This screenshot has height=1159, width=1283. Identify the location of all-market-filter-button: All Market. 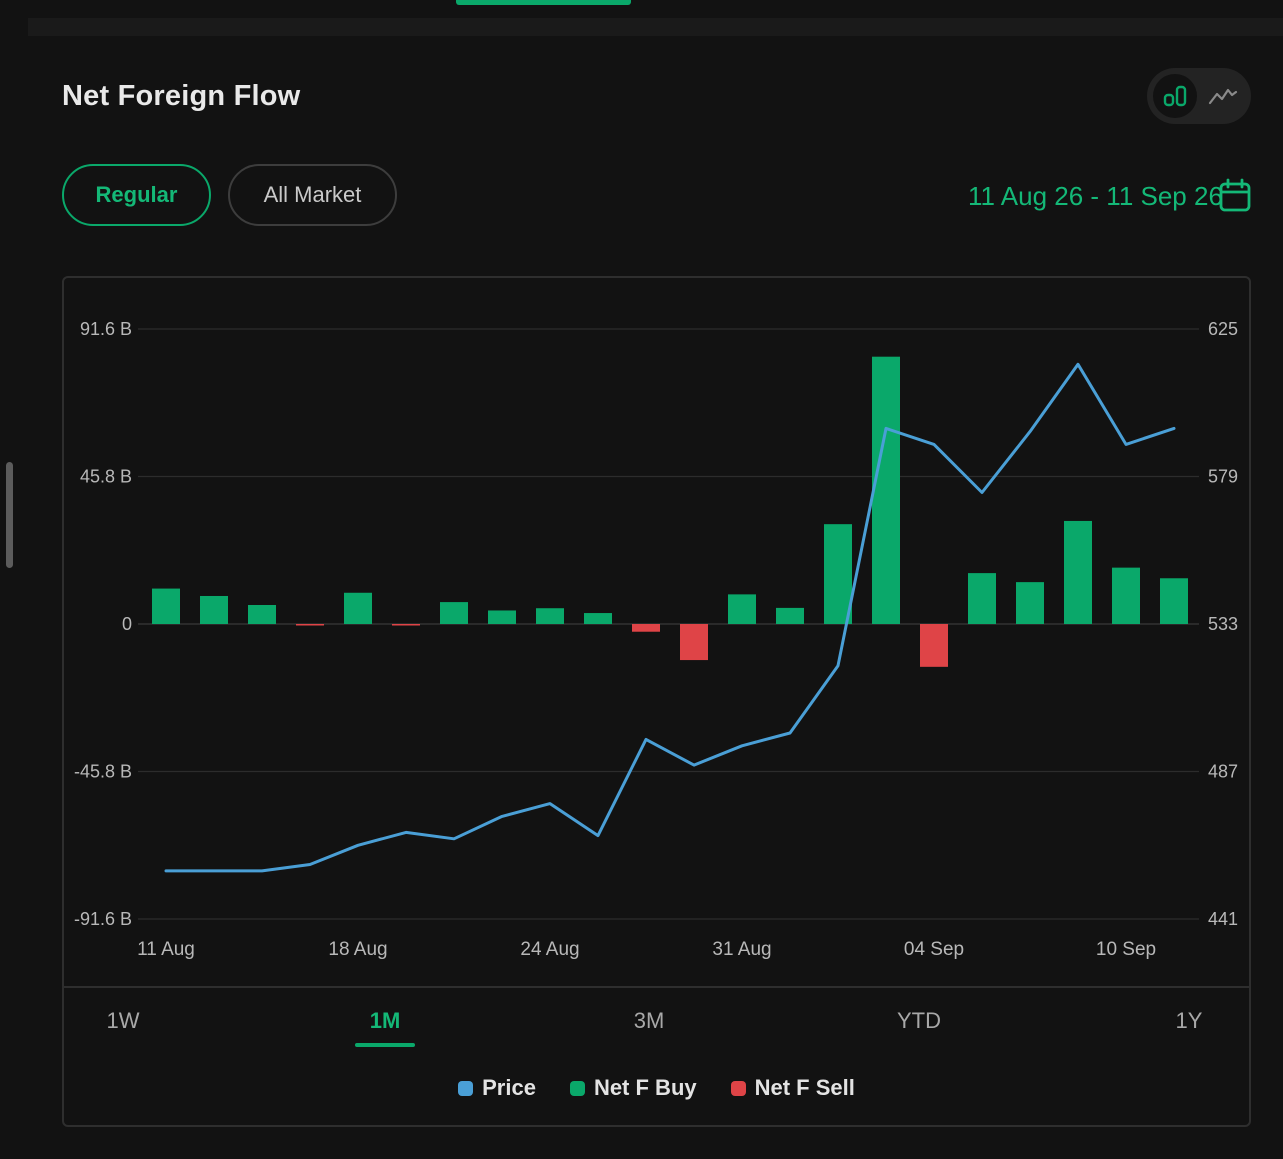
(312, 195).